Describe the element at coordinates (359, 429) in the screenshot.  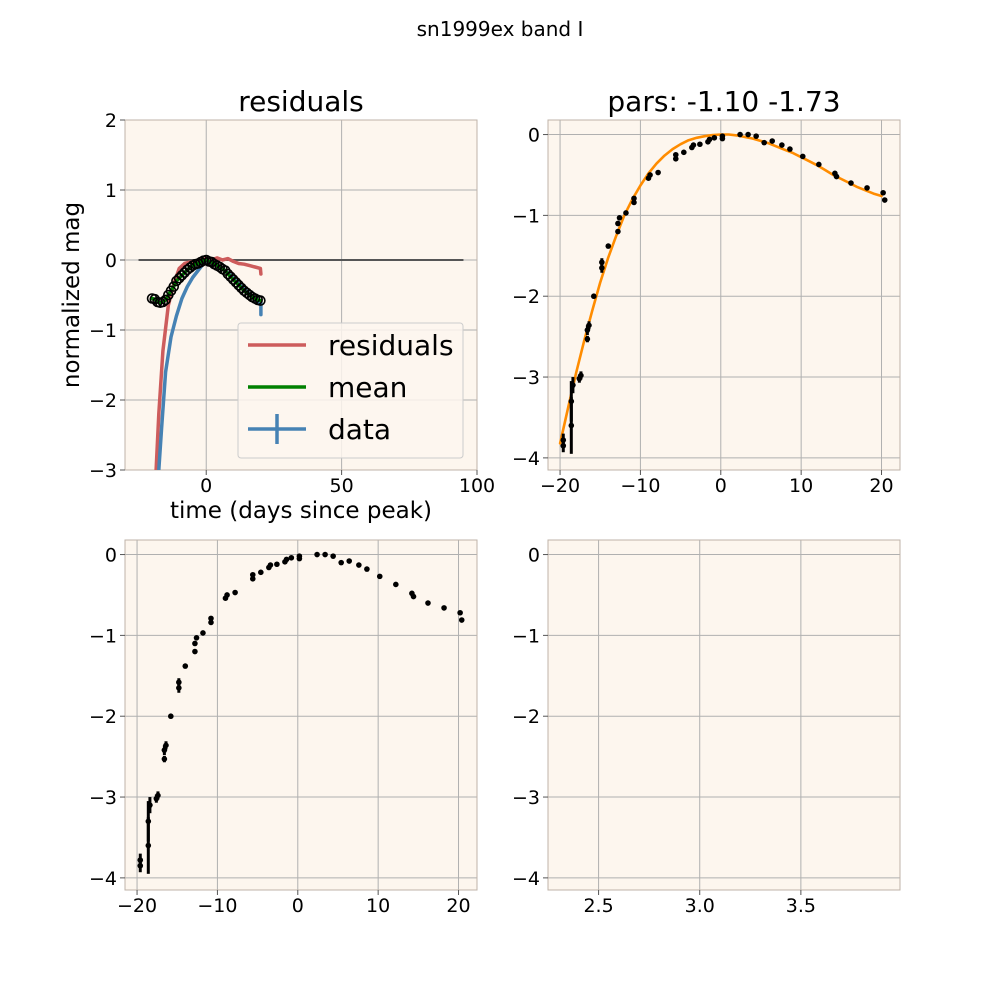
I see `legend-label-2: data` at that location.